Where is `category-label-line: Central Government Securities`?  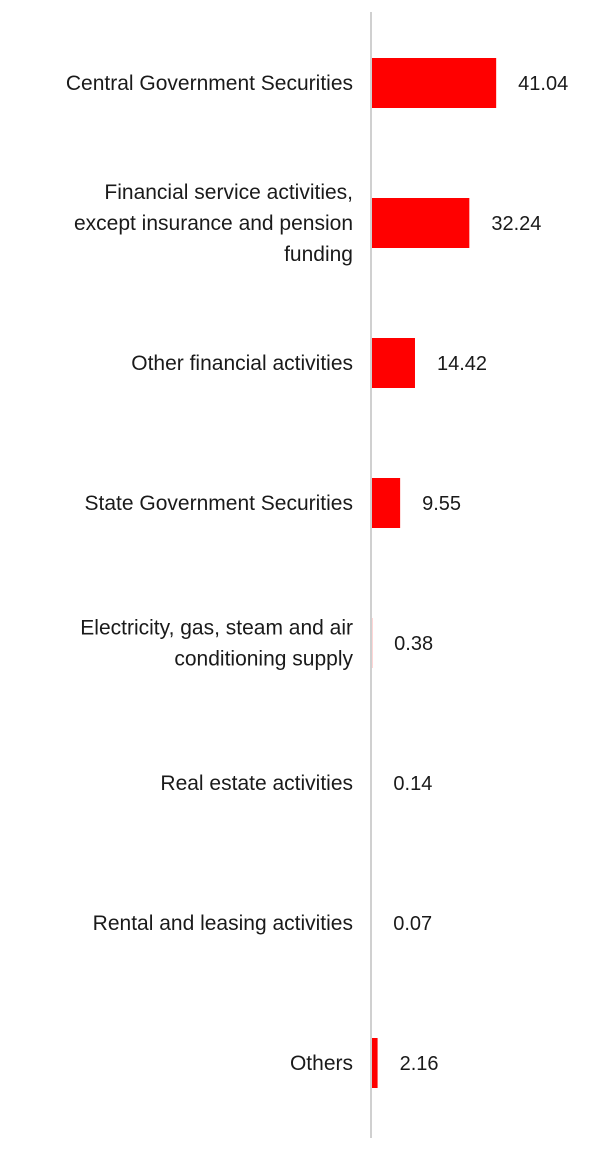 category-label-line: Central Government Securities is located at coordinates (209, 83).